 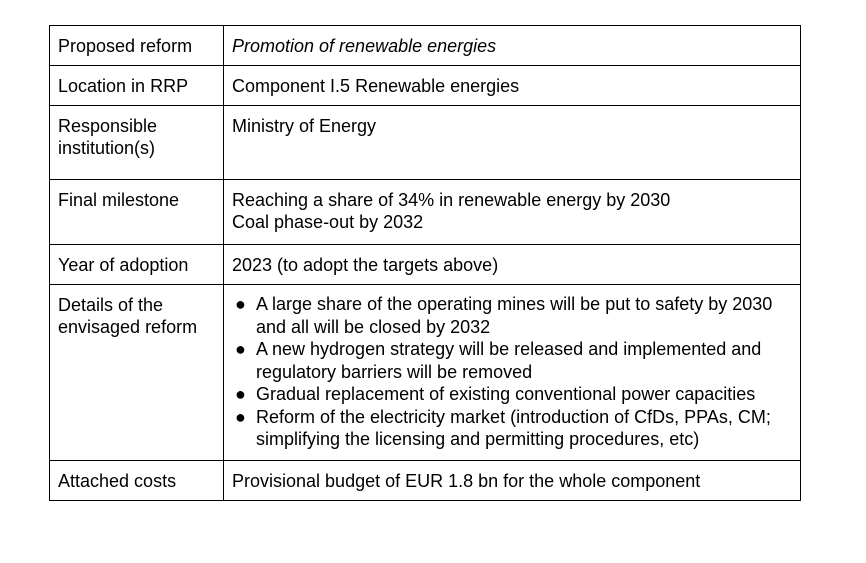 What do you see at coordinates (136, 315) in the screenshot?
I see `row-label: Details of the envisaged reform` at bounding box center [136, 315].